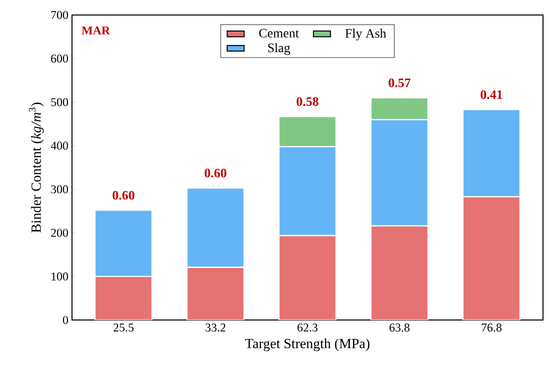 The width and height of the screenshot is (550, 377). What do you see at coordinates (59, 102) in the screenshot?
I see `y-tick-label: 500` at bounding box center [59, 102].